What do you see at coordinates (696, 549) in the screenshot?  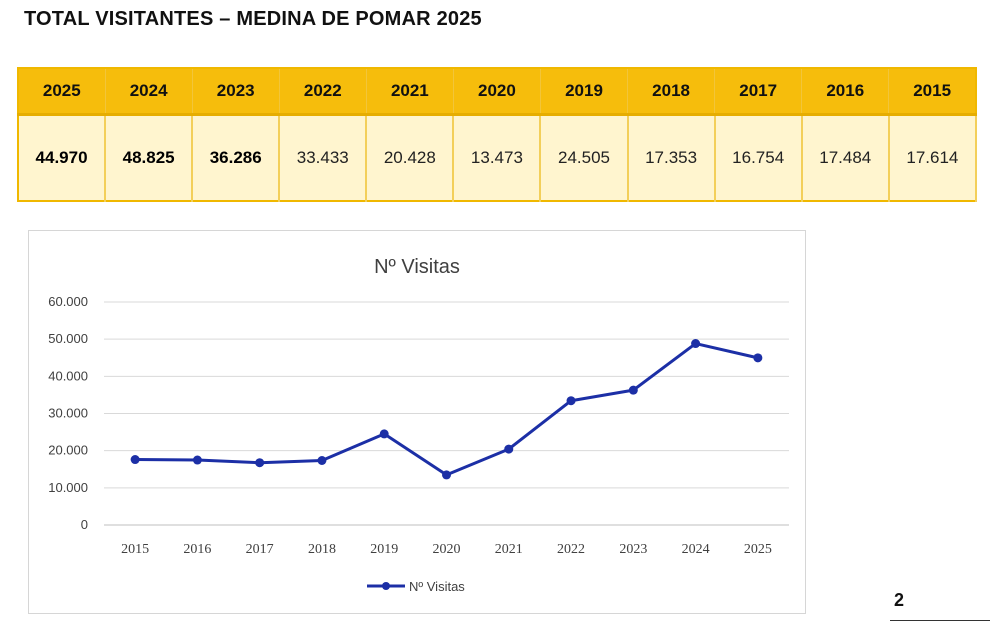 I see `x-tick-label: 2024` at bounding box center [696, 549].